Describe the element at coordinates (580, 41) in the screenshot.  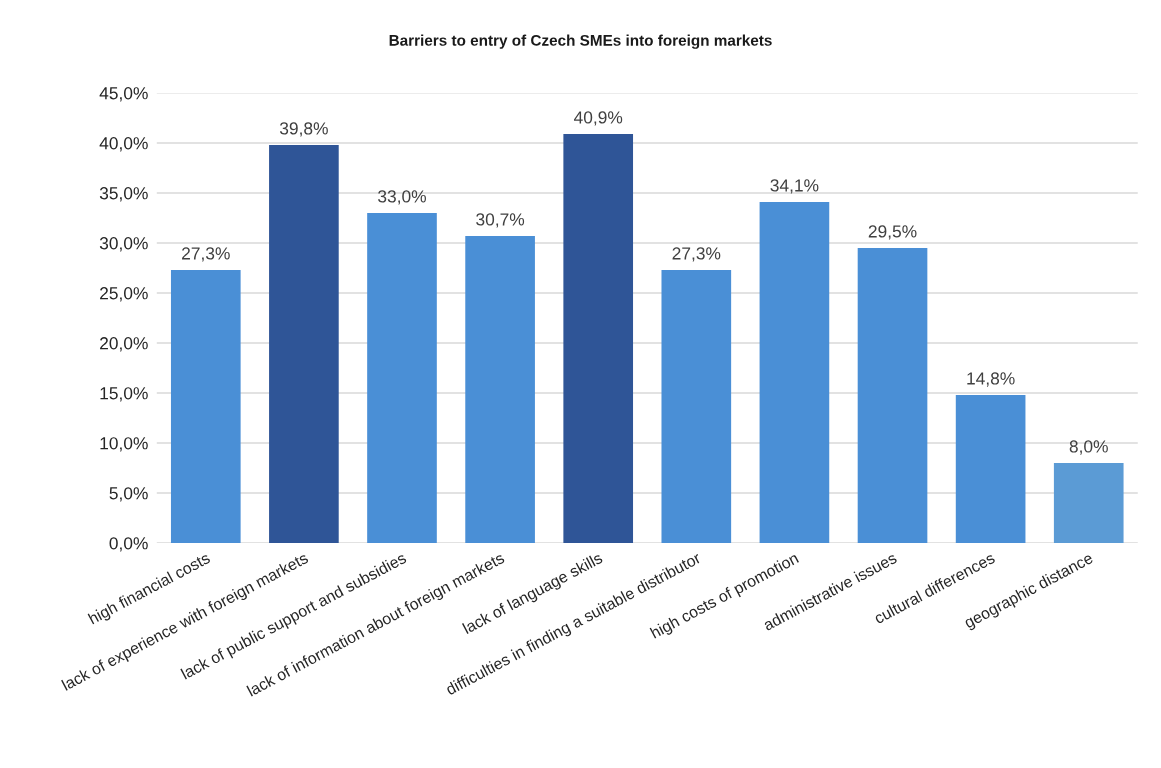
I see `chart-title: Barriers to entry of Czech SMEs into foreign markets` at that location.